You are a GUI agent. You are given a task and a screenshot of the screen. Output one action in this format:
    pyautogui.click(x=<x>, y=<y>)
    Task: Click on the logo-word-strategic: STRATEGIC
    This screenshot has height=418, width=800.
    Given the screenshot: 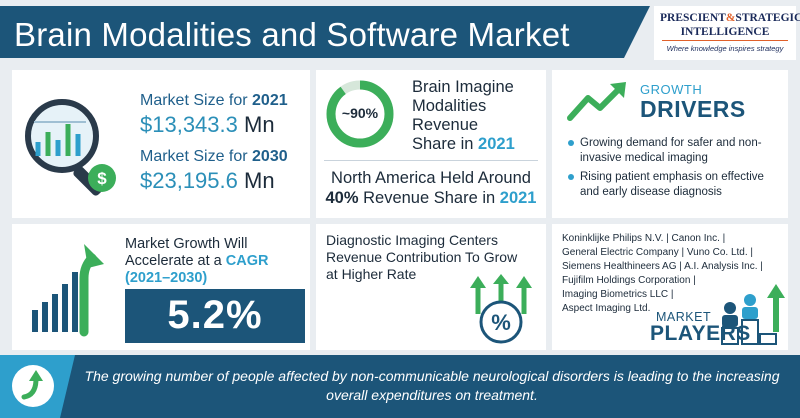 What is the action you would take?
    pyautogui.click(x=767, y=18)
    